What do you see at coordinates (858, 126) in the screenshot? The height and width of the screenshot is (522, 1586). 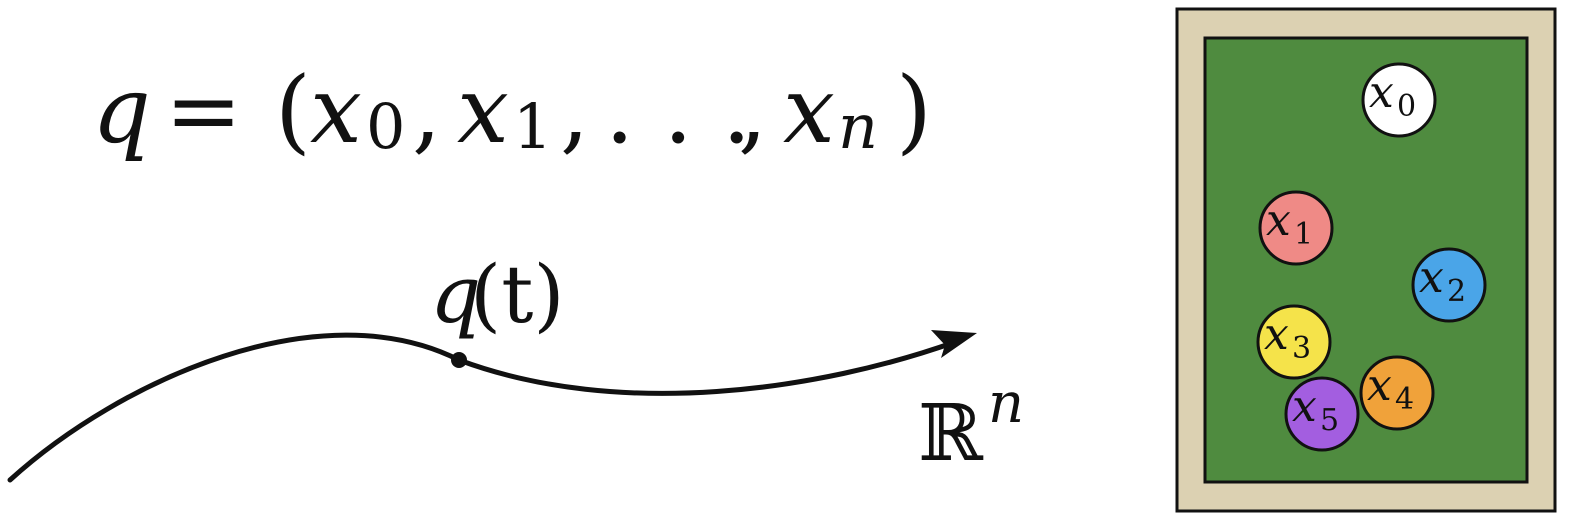 I see `equation-term-xn-sub: n` at bounding box center [858, 126].